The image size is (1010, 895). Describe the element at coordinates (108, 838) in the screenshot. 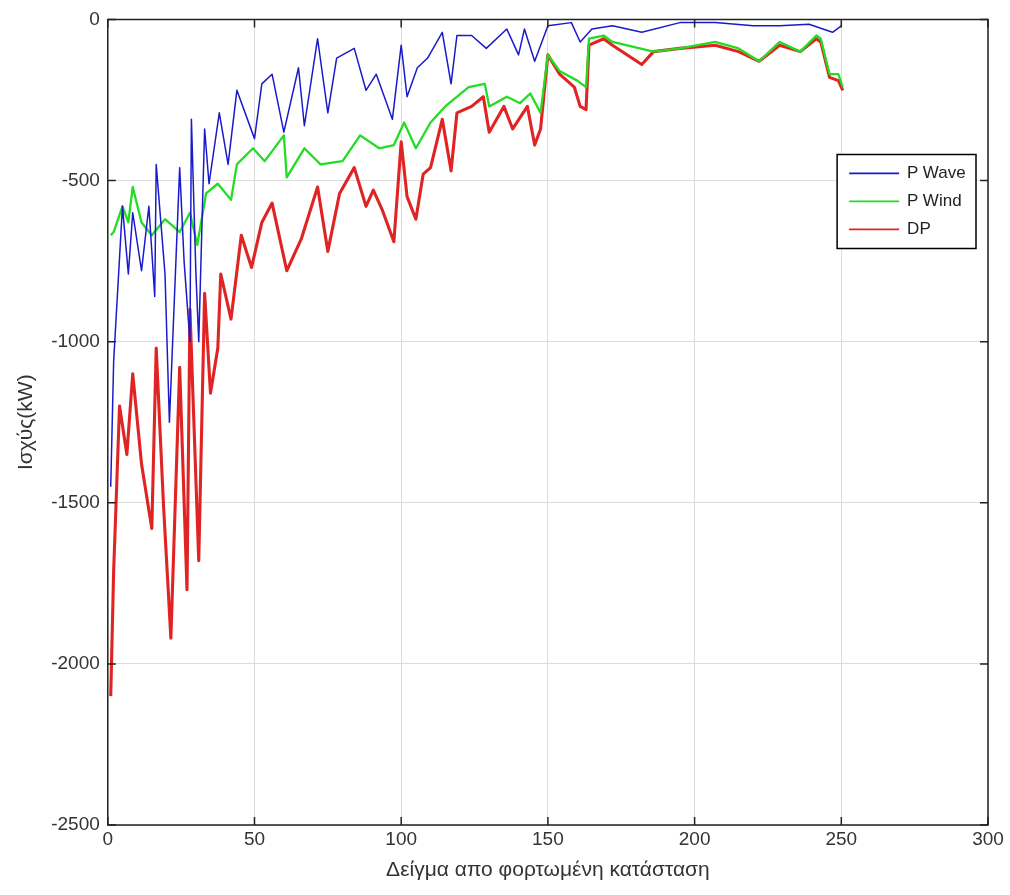

I see `x-tick-label: 0` at that location.